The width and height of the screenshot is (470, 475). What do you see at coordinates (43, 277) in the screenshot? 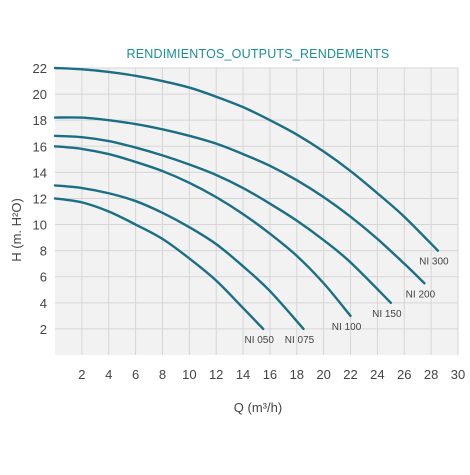
I see `y-tick-label: 6` at bounding box center [43, 277].